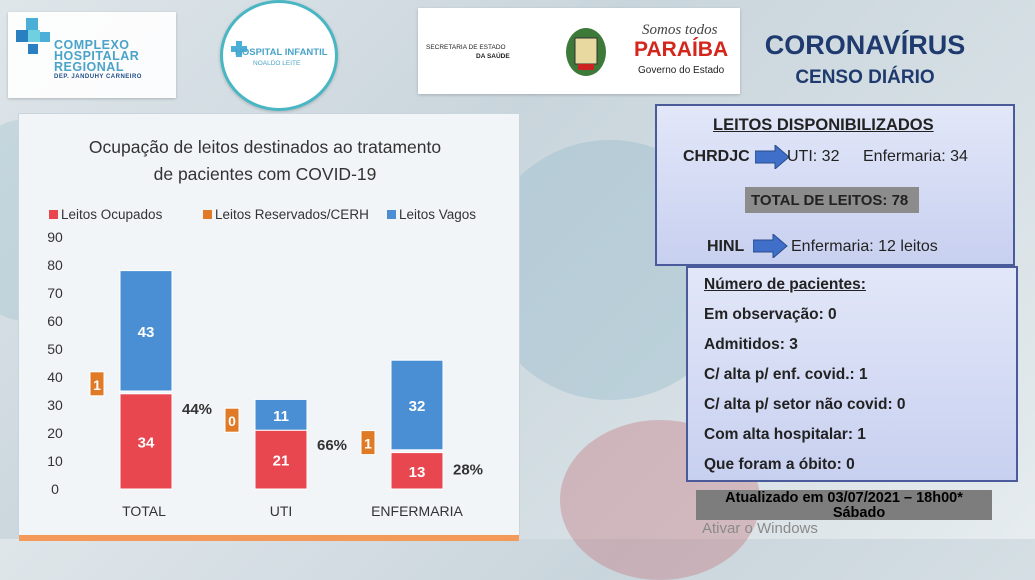 The height and width of the screenshot is (580, 1035). What do you see at coordinates (55, 377) in the screenshot?
I see `y-tick-label: 40` at bounding box center [55, 377].